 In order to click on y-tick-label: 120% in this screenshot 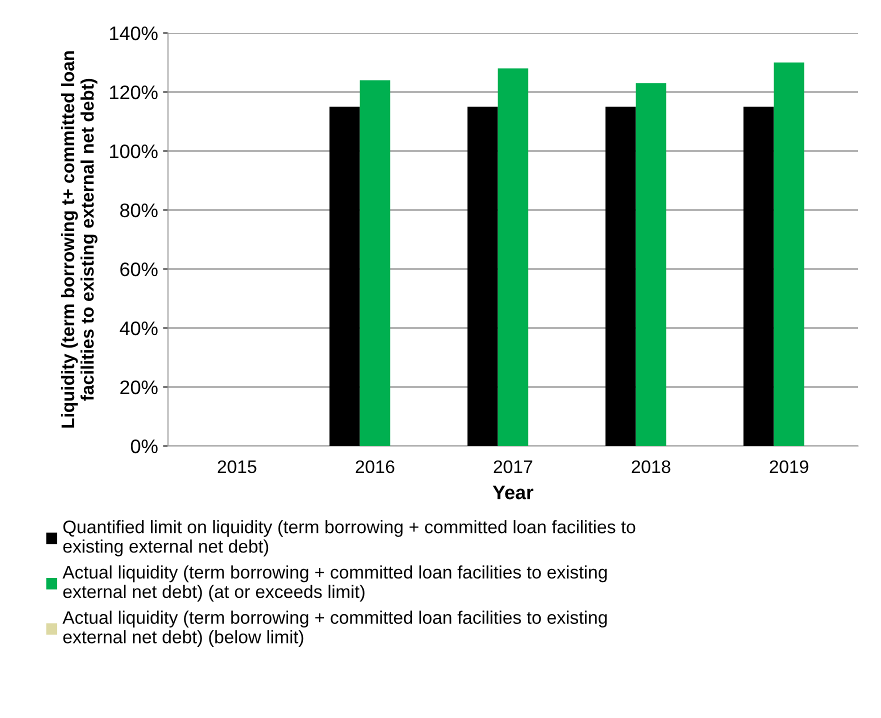, I will do `click(134, 92)`.